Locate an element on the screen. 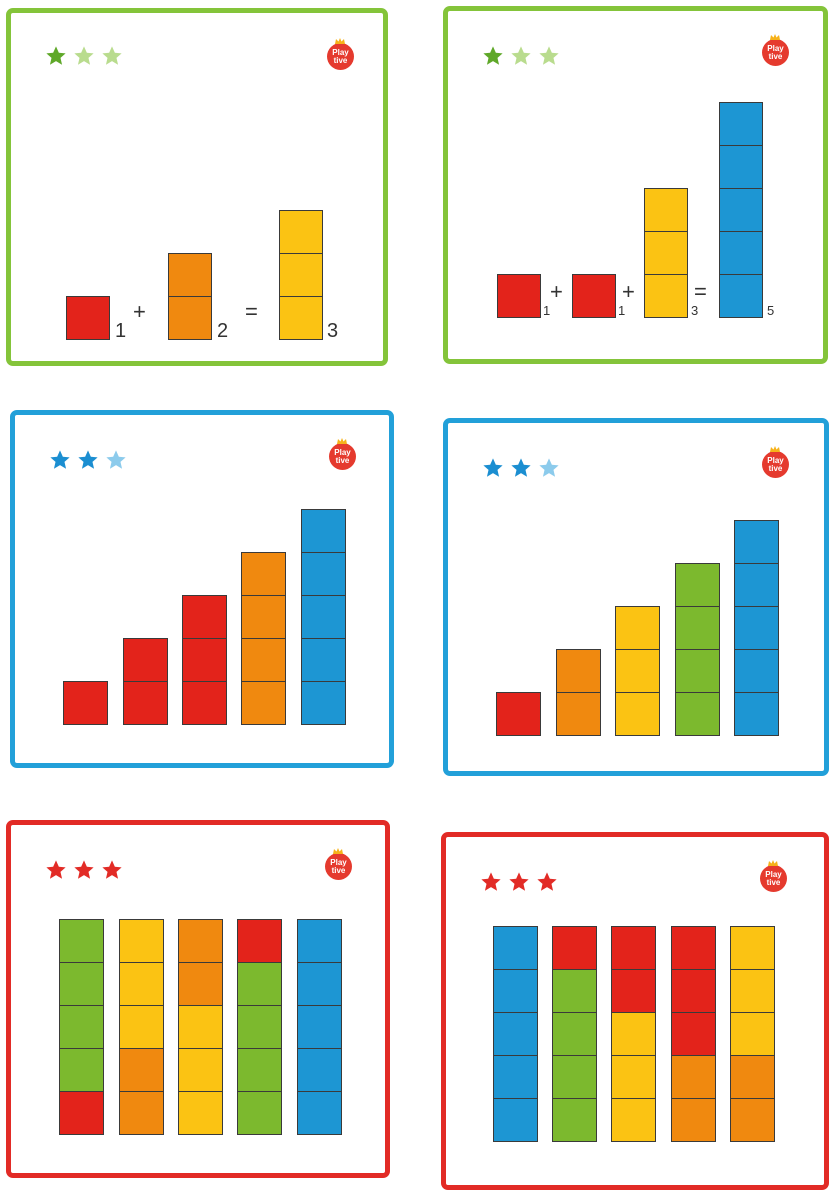 The height and width of the screenshot is (1200, 832). count-label: 2 is located at coordinates (223, 331).